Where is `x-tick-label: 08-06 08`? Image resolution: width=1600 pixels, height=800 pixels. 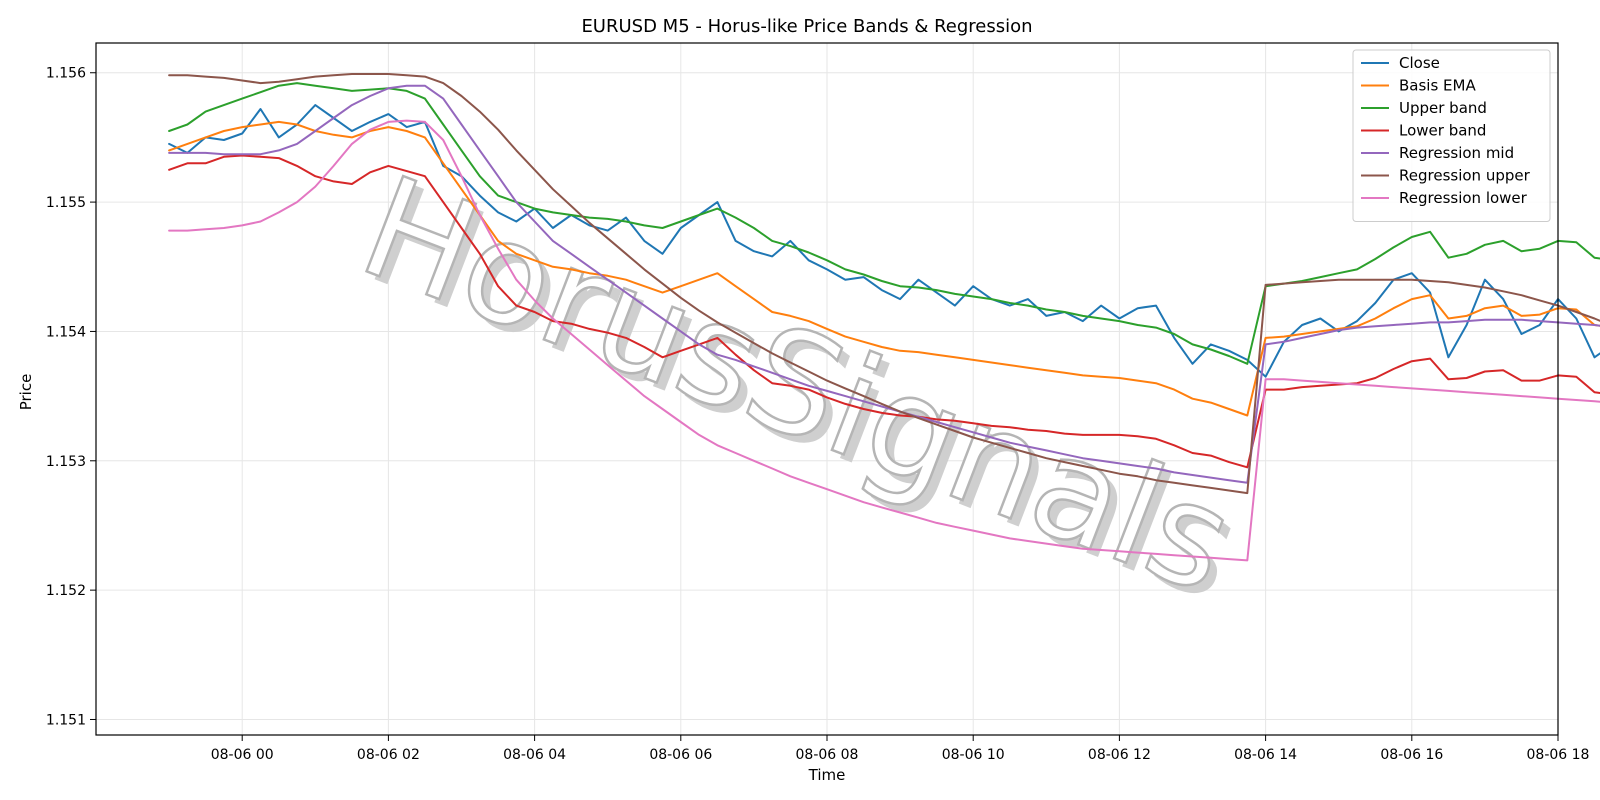
x-tick-label: 08-06 08 is located at coordinates (827, 755).